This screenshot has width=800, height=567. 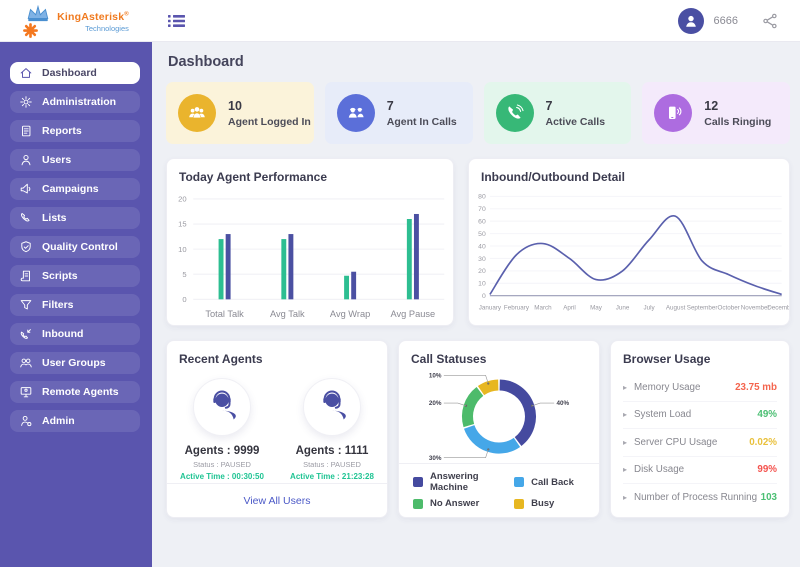 What do you see at coordinates (75, 247) in the screenshot?
I see `sidebar-item-quality-control: Quality Control` at bounding box center [75, 247].